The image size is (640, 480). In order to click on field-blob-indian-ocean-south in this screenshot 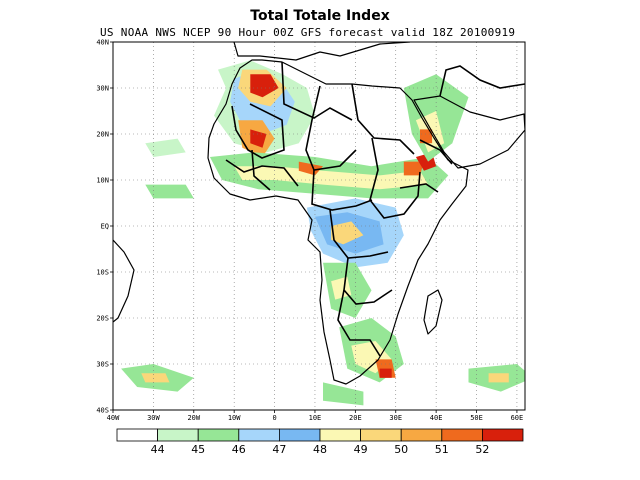, I will do `click(498, 378)`.